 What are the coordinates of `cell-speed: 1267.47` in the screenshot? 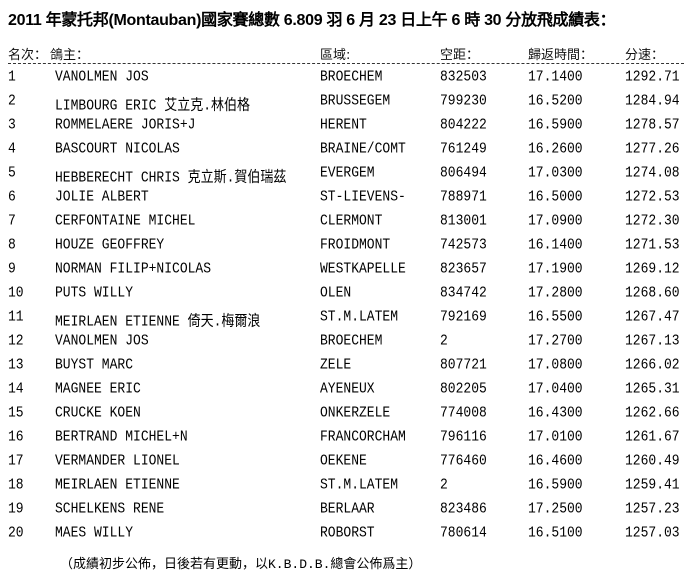 It's located at (652, 317).